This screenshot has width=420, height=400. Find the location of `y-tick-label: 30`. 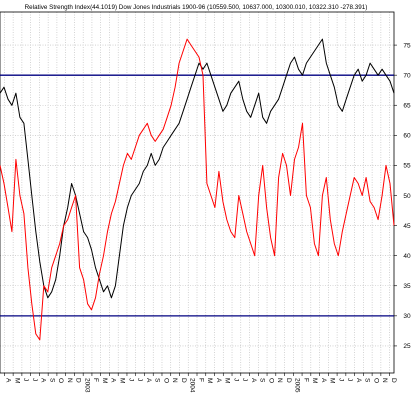

y-tick-label: 30 is located at coordinates (407, 316).